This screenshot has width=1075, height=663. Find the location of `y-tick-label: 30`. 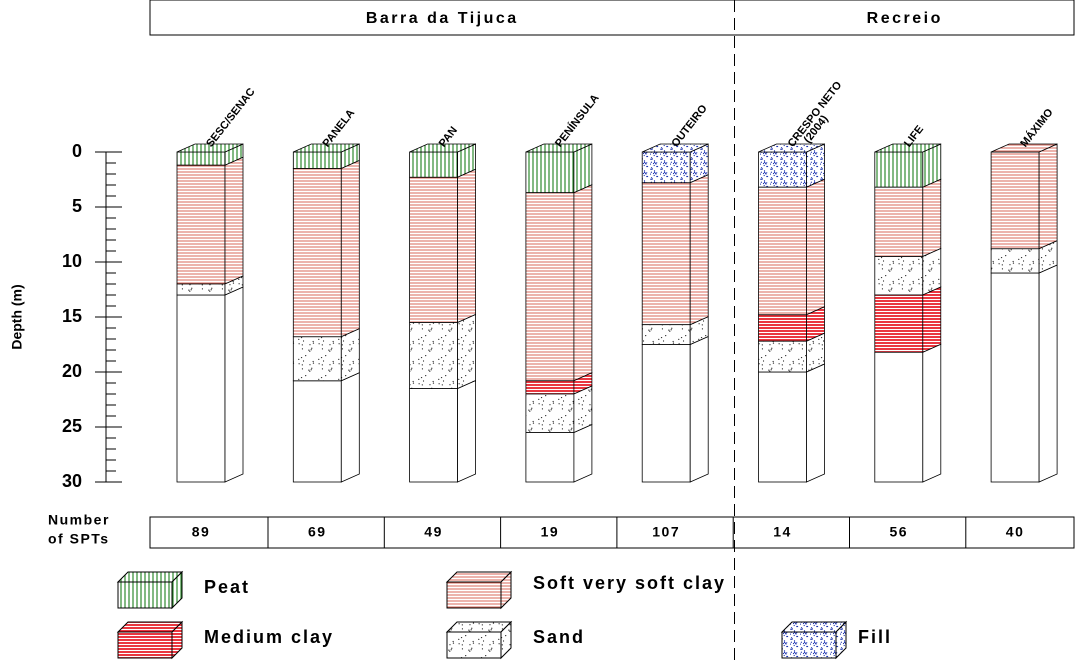

y-tick-label: 30 is located at coordinates (72, 481).